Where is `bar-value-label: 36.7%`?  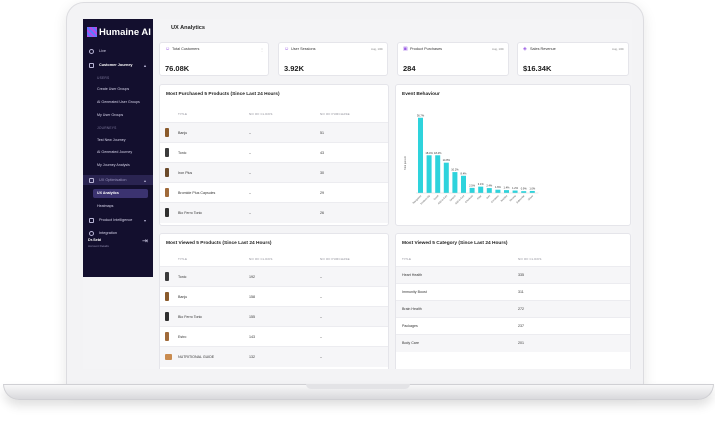 bar-value-label: 36.7% is located at coordinates (421, 115).